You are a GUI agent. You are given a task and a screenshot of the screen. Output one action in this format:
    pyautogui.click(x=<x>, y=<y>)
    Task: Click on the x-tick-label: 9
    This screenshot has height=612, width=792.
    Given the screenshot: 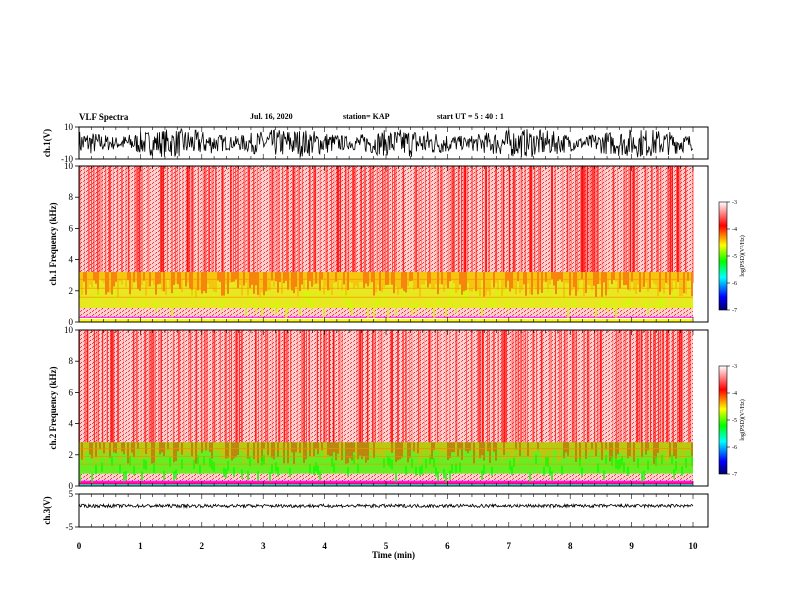 What is the action you would take?
    pyautogui.click(x=631, y=546)
    